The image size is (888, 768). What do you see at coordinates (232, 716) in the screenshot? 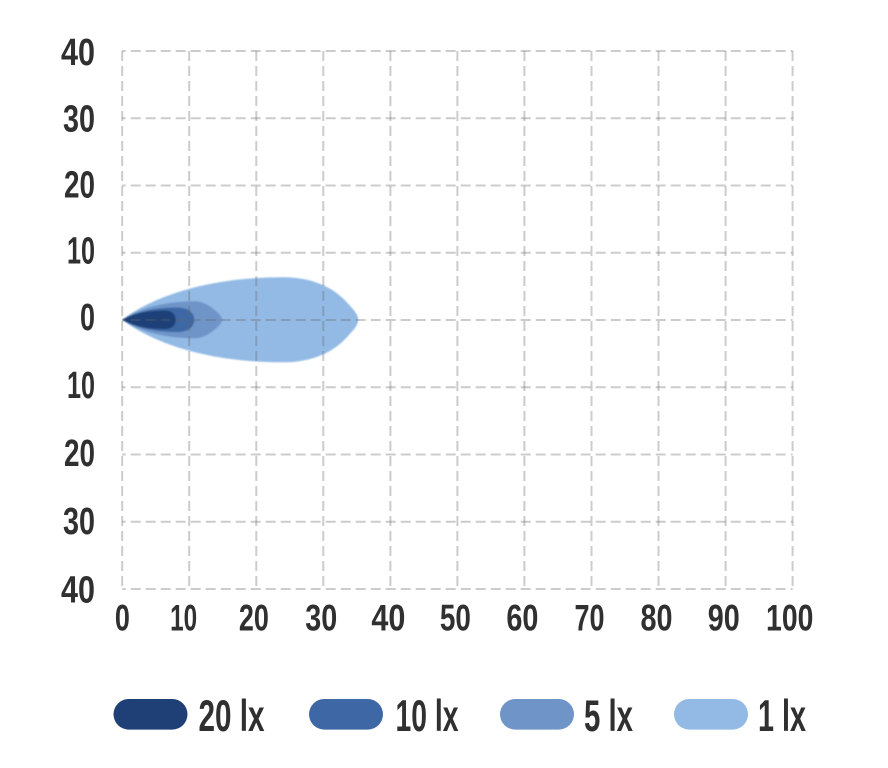
I see `svg-text: 20 lx` at bounding box center [232, 716].